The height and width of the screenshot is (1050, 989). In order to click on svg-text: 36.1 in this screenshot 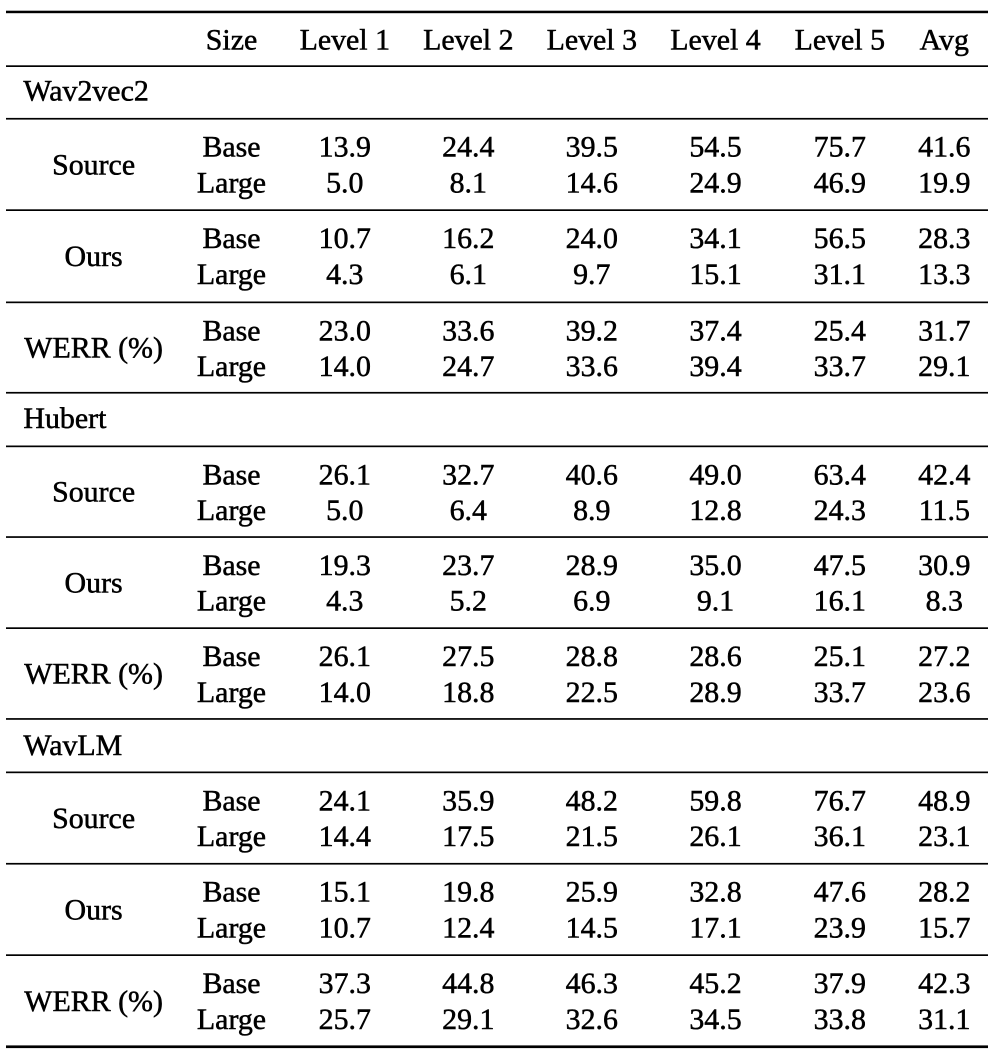, I will do `click(840, 836)`.